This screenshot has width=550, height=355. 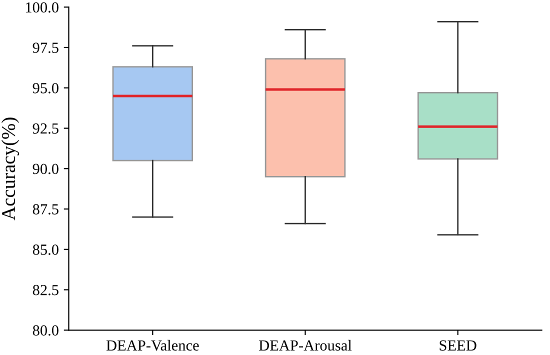 What do you see at coordinates (45, 169) in the screenshot?
I see `y-tick-label: 90.0` at bounding box center [45, 169].